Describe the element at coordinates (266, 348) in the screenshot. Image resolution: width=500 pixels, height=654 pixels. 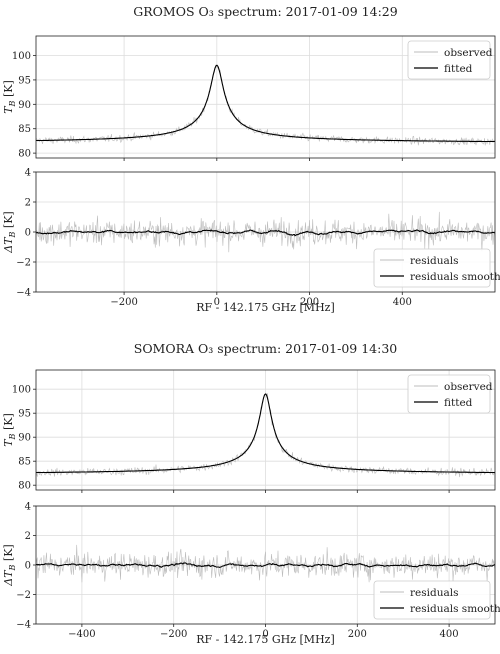
I see `chart-title: SOMORA O₃ spectrum: 2017-01-09 14:30` at that location.